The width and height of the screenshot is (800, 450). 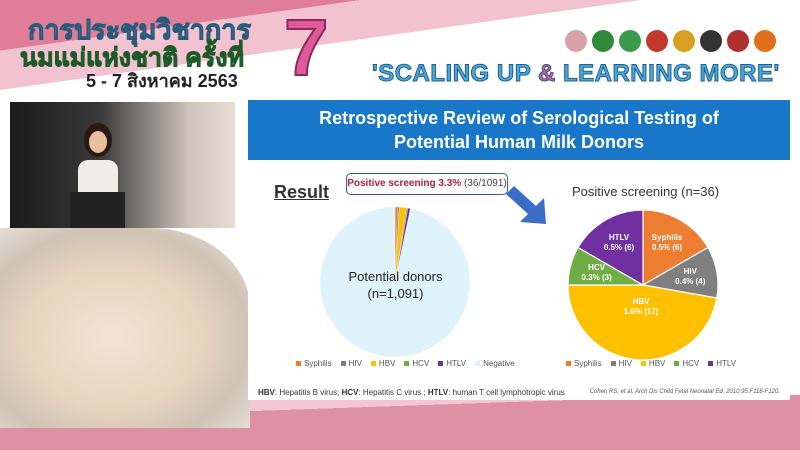 What do you see at coordinates (302, 192) in the screenshot?
I see `result-heading: Result` at bounding box center [302, 192].